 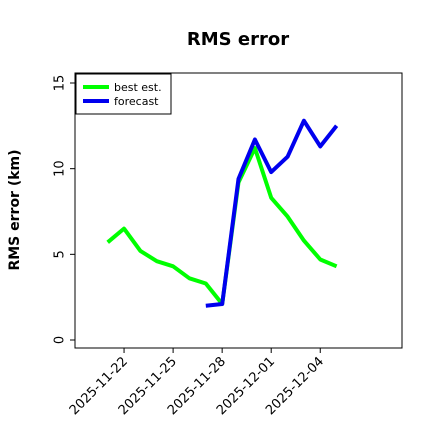 What do you see at coordinates (238, 39) in the screenshot?
I see `chart-title: RMS error` at bounding box center [238, 39].